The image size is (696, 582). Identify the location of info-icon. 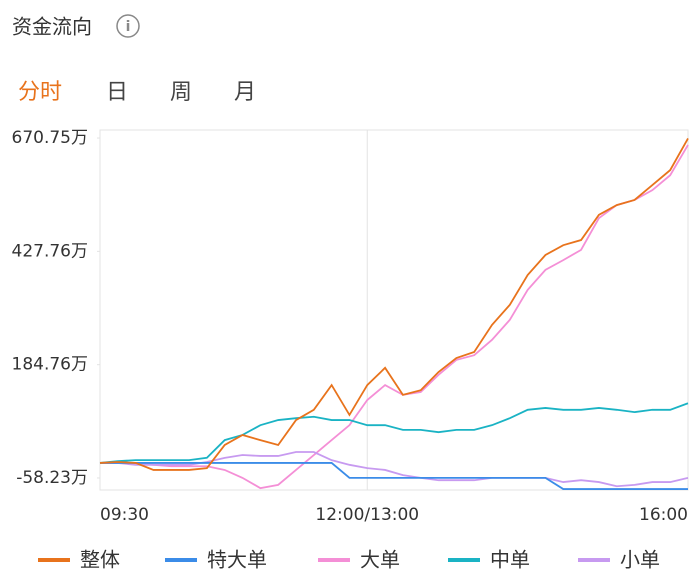
(128, 26).